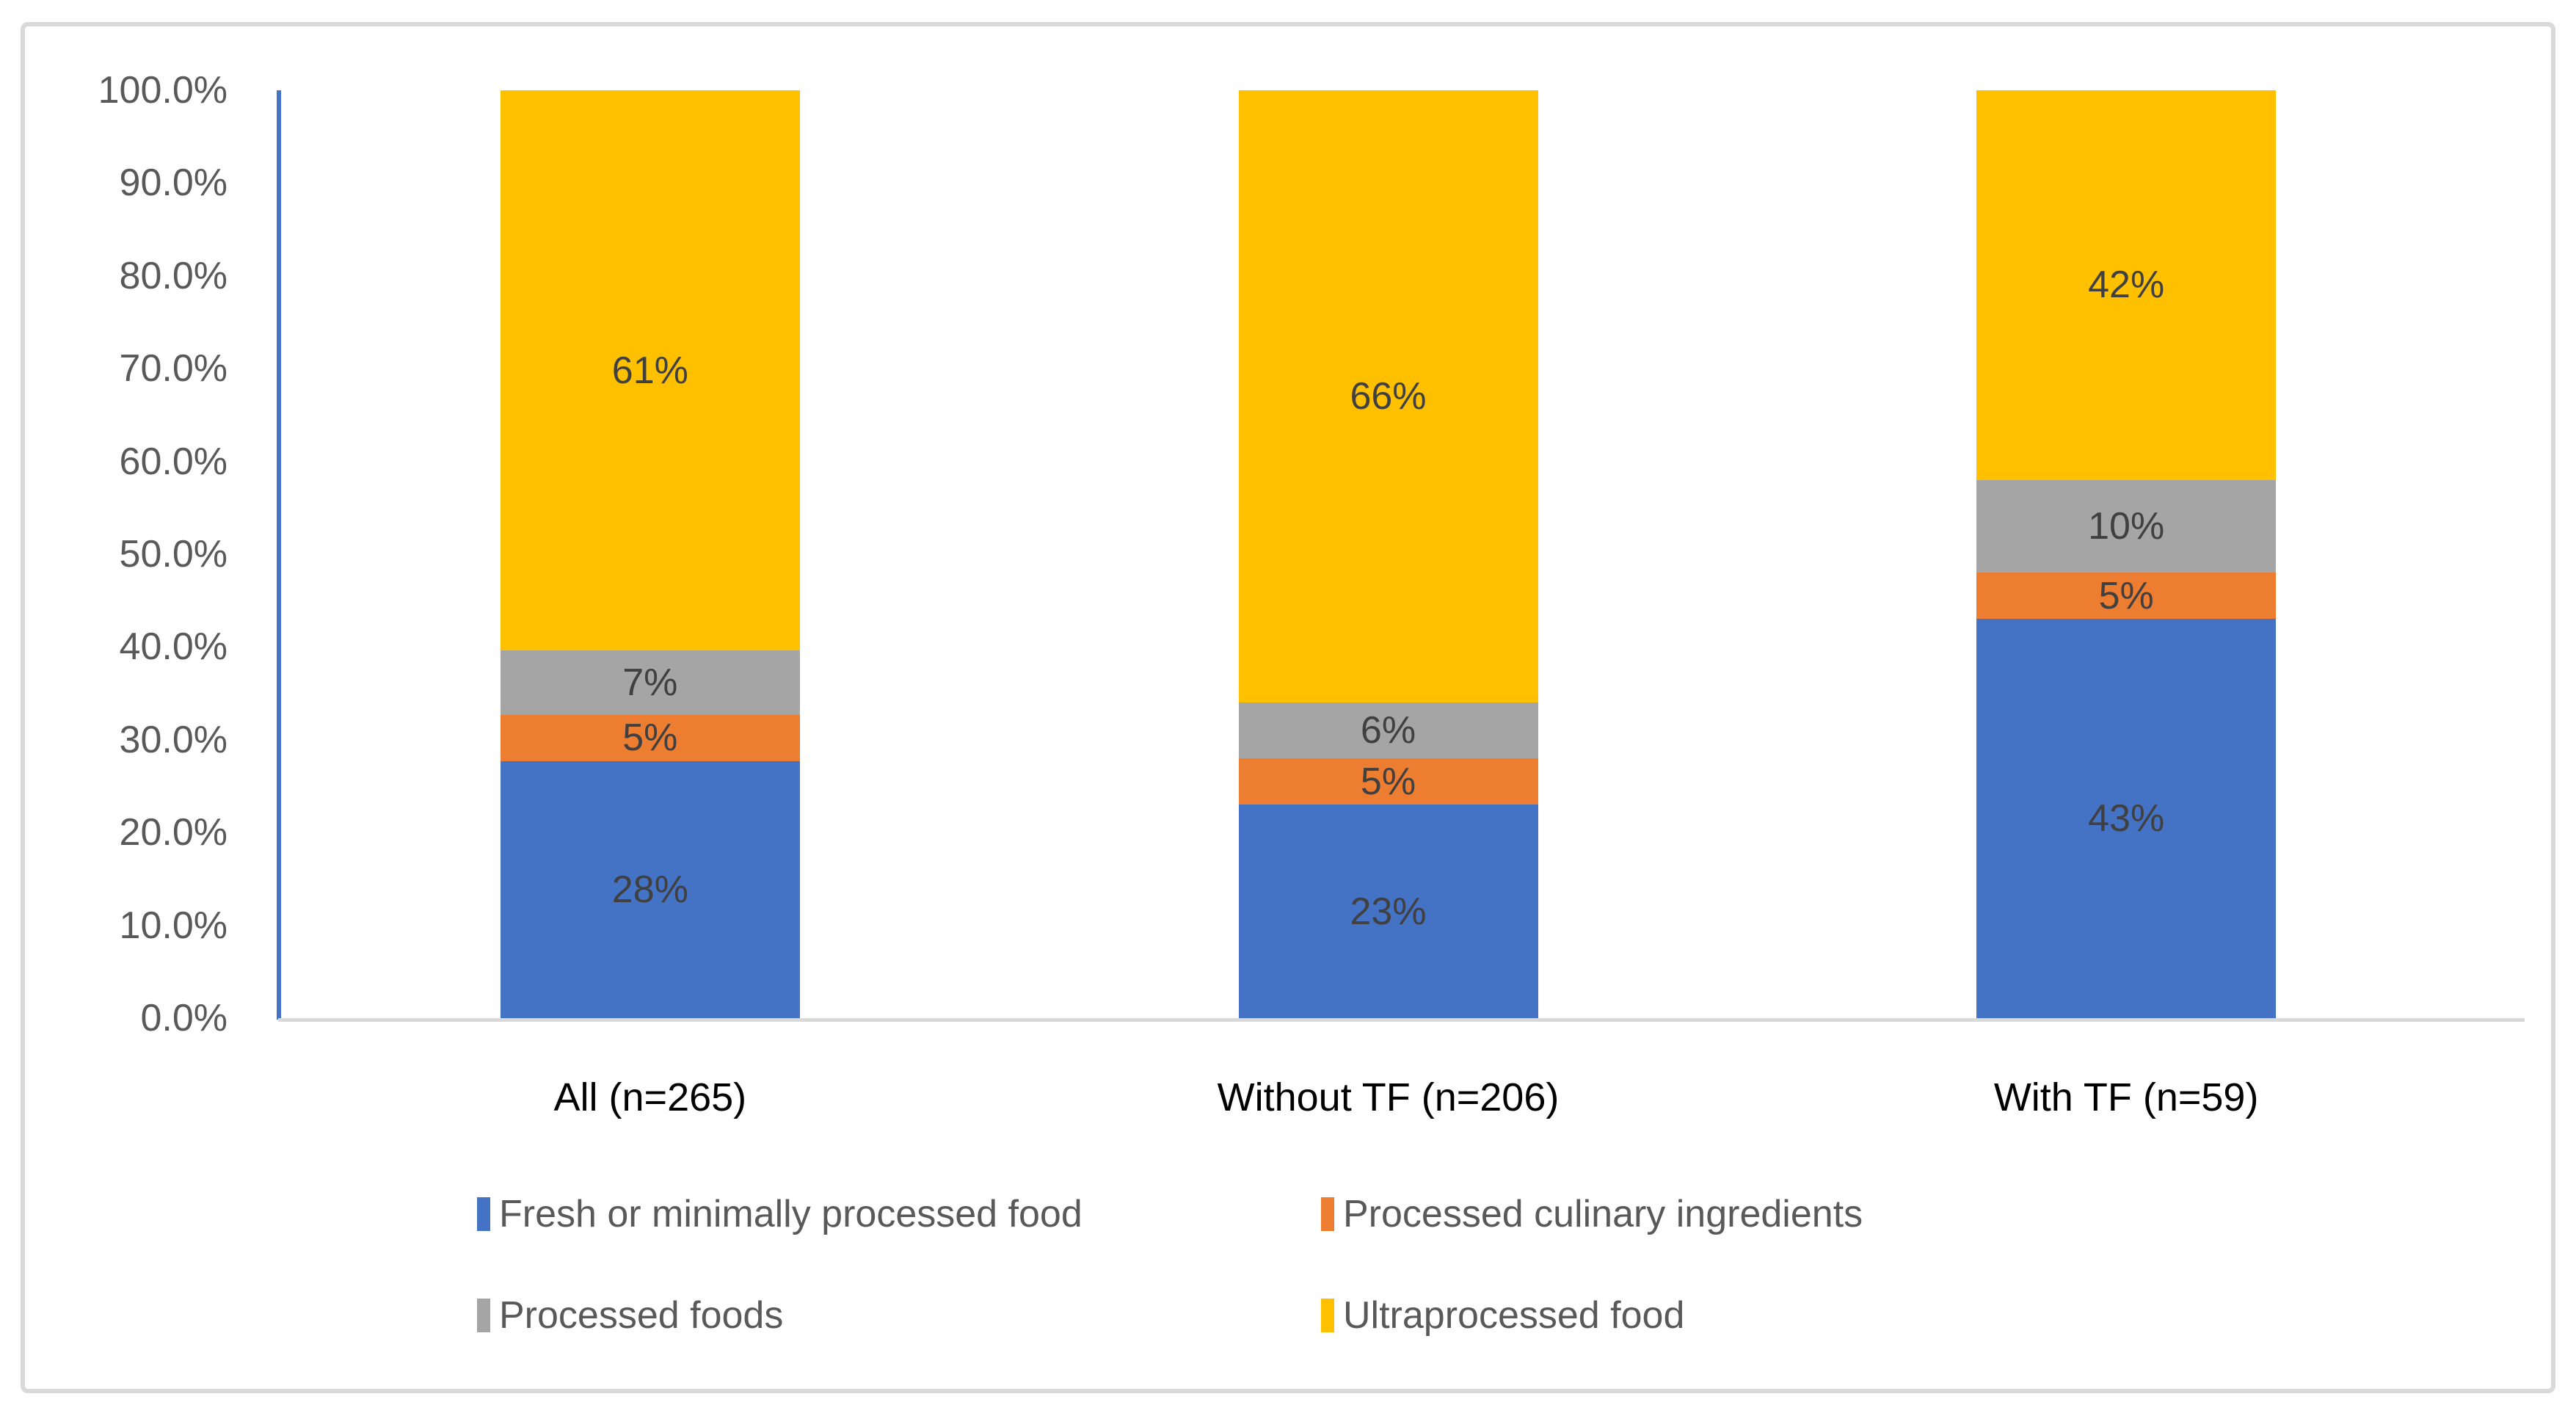  I want to click on y-axis-tick-label: 60.0%, so click(173, 461).